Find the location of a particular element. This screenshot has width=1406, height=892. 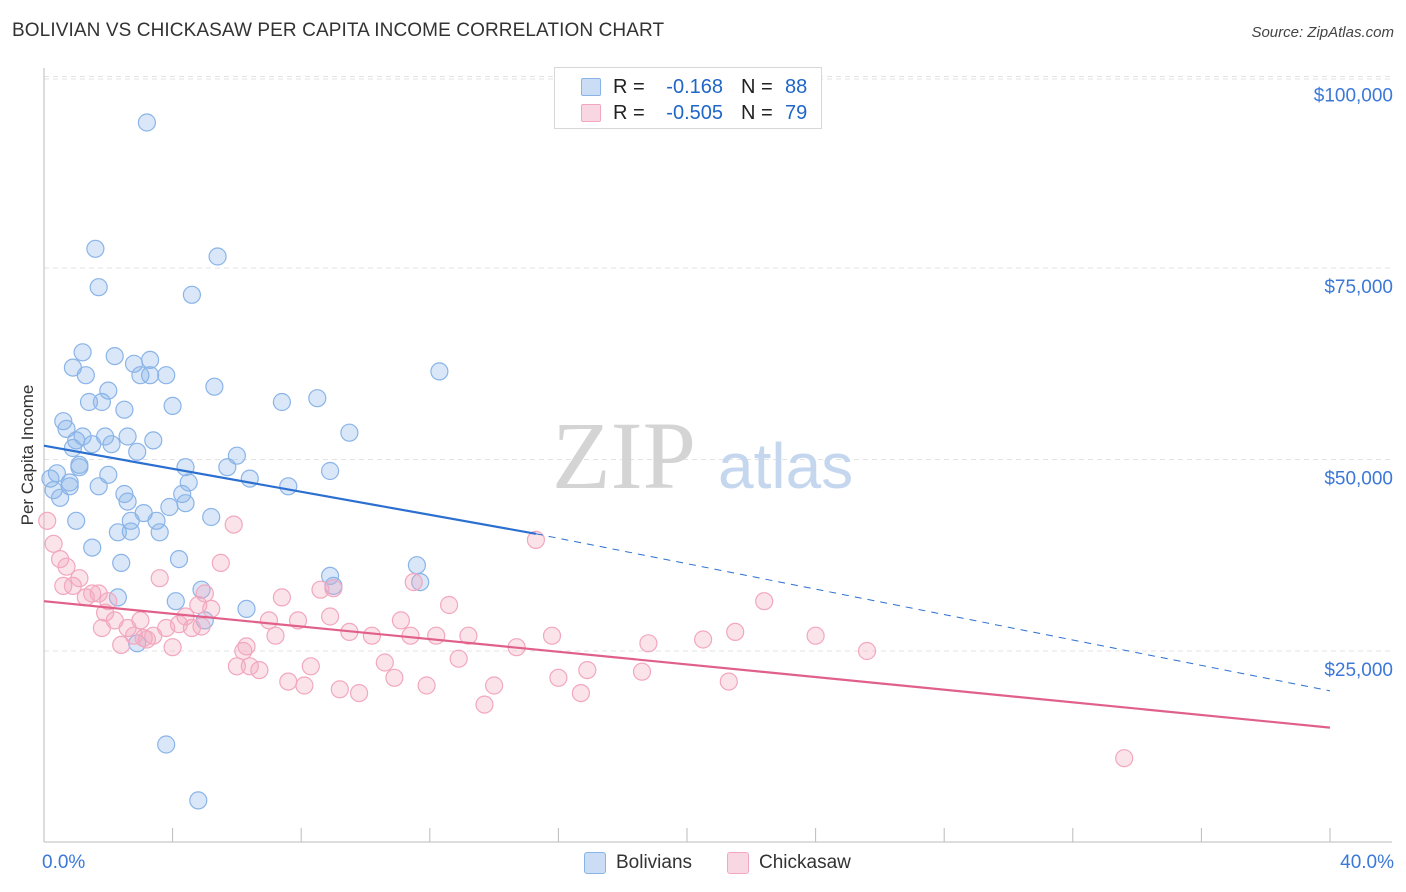

source-credit: Source: ZipAtlas.com is located at coordinates (1322, 32).